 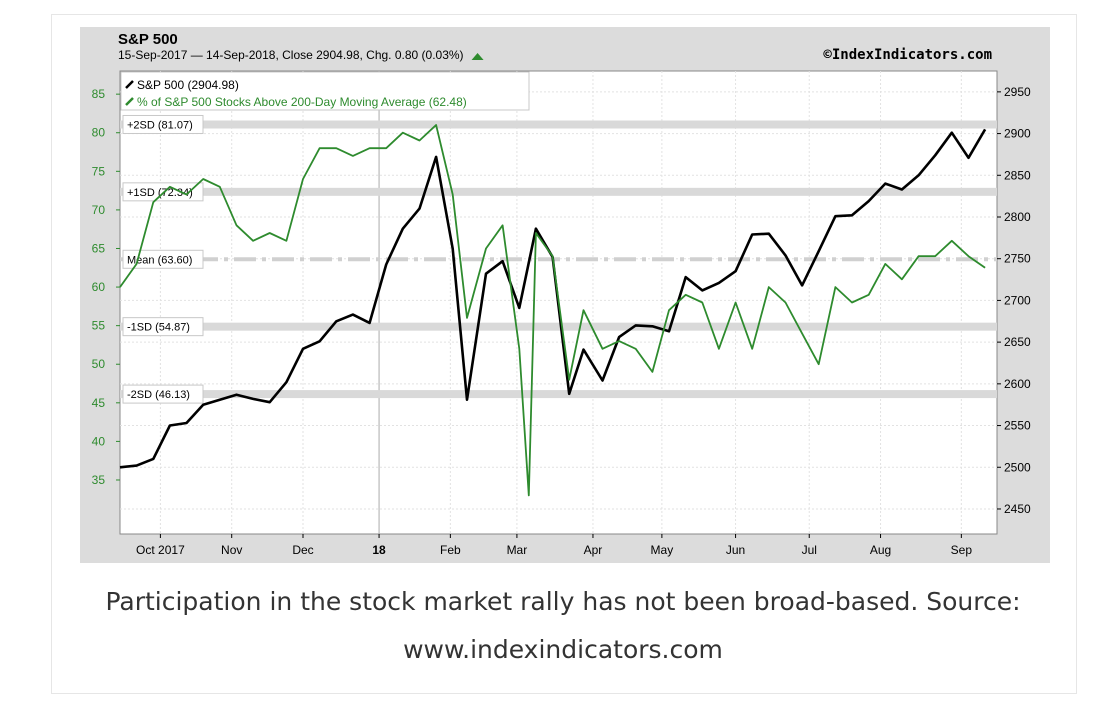 I want to click on x-axis-tick-label: Aug, so click(x=880, y=550).